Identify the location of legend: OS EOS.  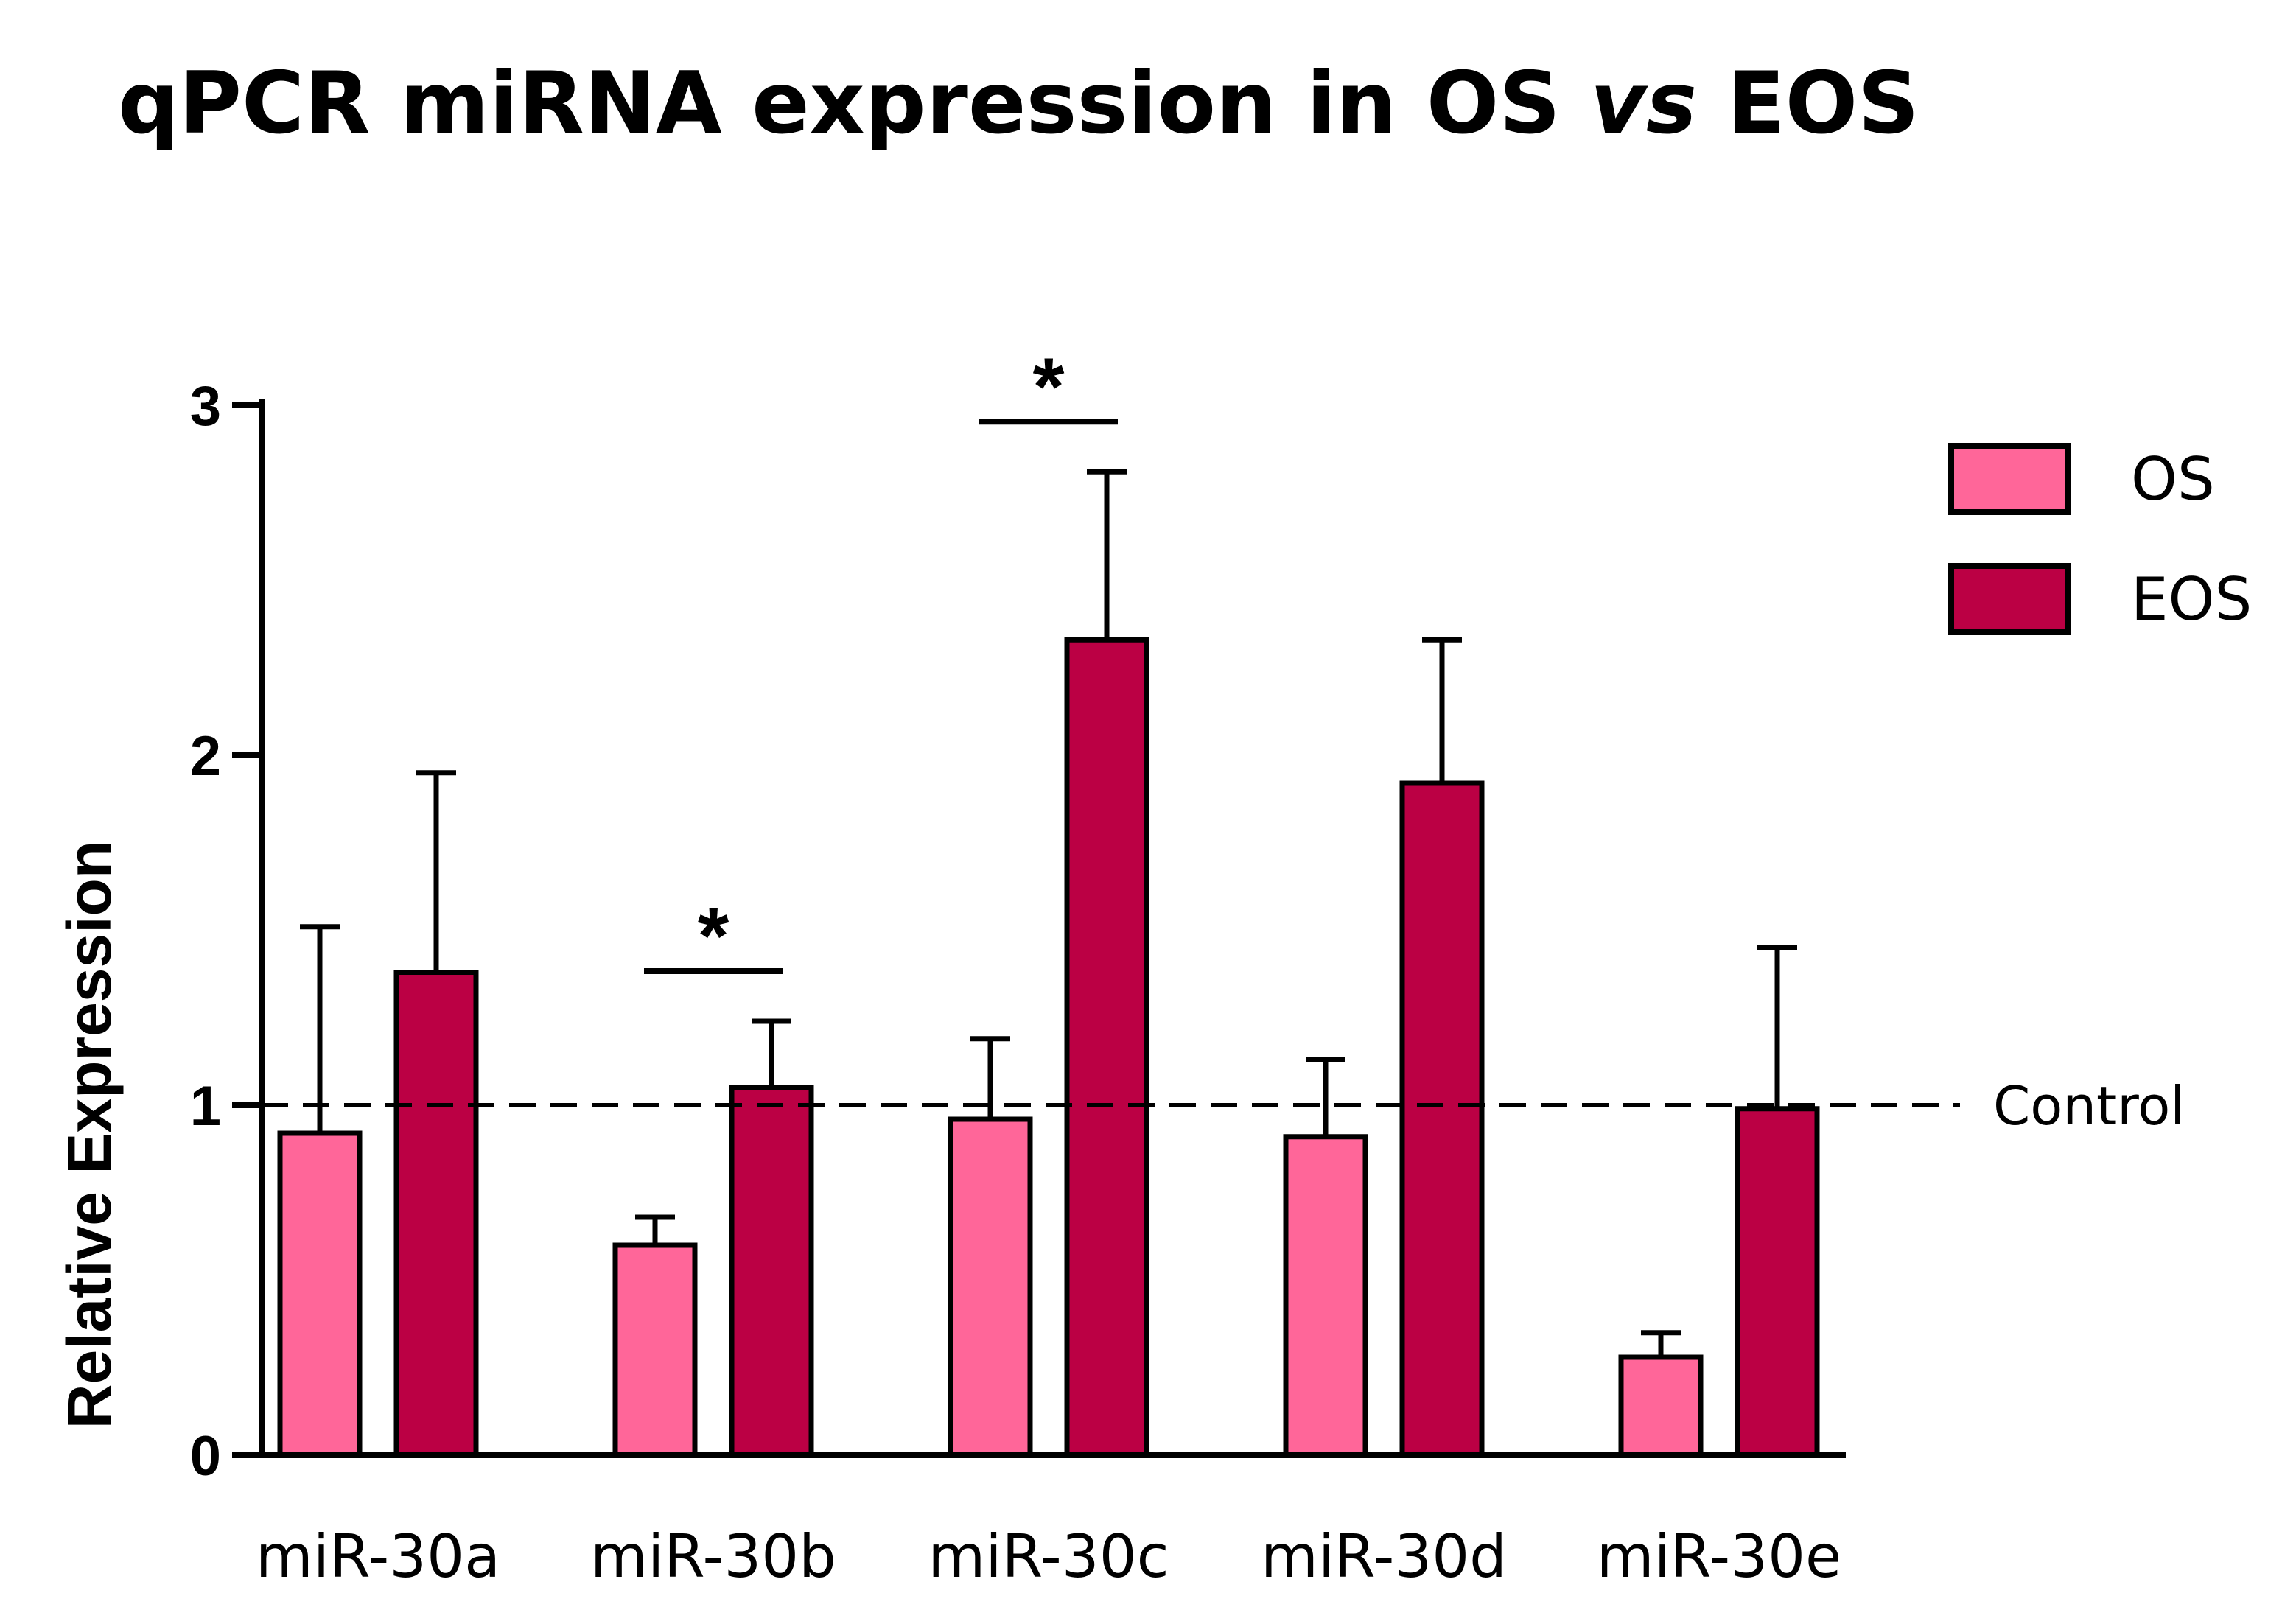
(2100, 539).